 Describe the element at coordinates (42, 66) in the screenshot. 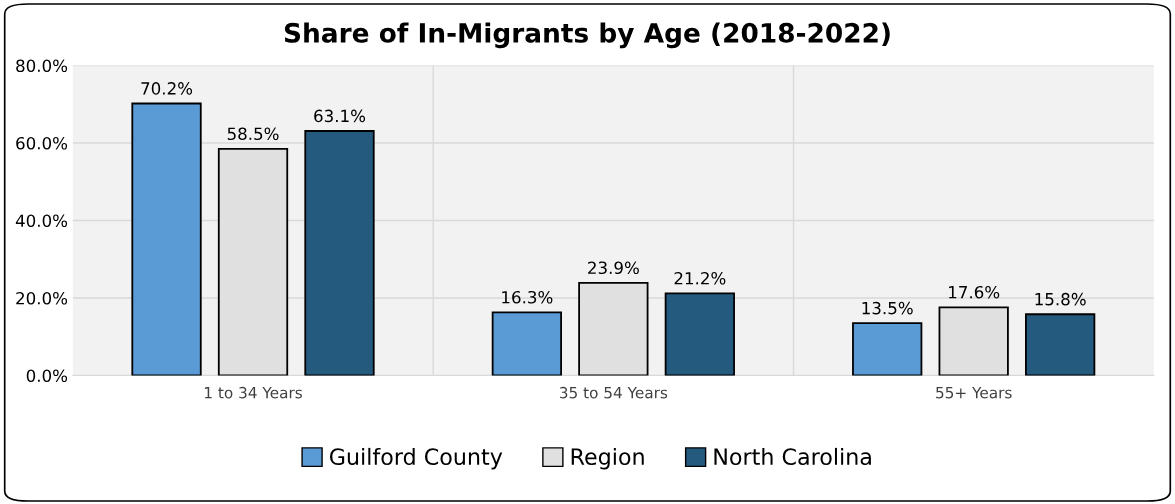

I see `y-tick-label: 80.0%` at that location.